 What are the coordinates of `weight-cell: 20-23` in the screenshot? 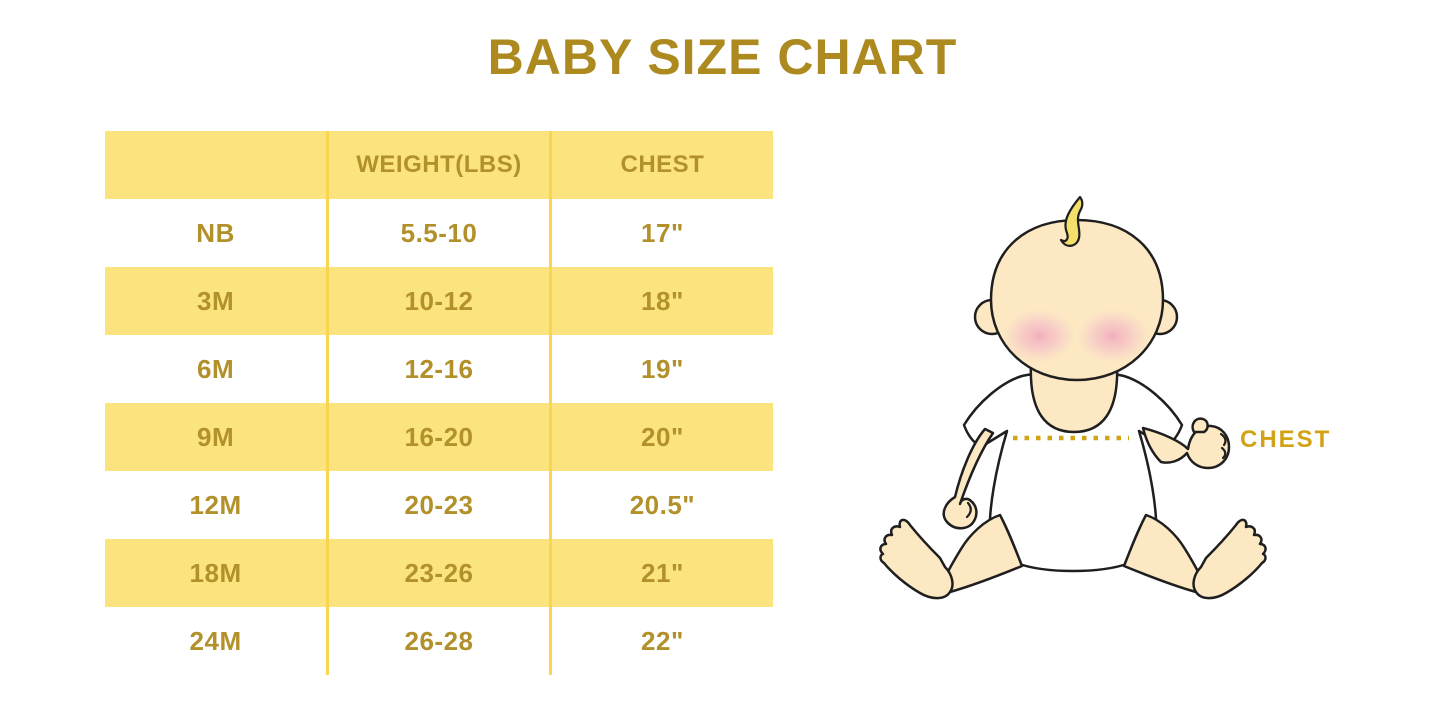 It's located at (438, 505).